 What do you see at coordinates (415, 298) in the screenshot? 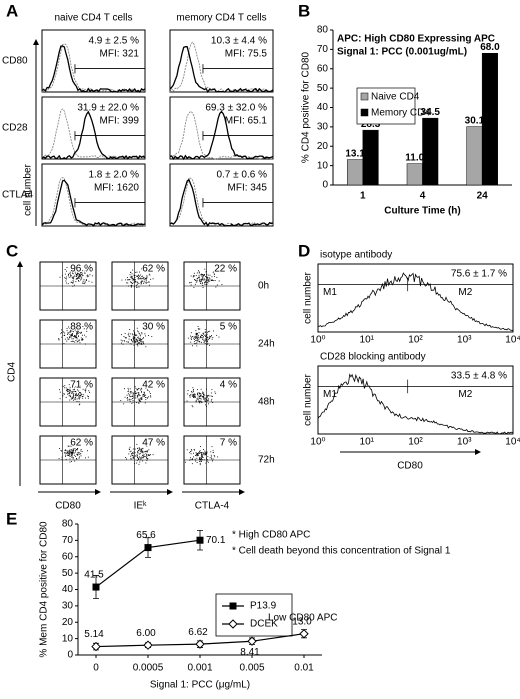
I see `histogram-frame` at bounding box center [415, 298].